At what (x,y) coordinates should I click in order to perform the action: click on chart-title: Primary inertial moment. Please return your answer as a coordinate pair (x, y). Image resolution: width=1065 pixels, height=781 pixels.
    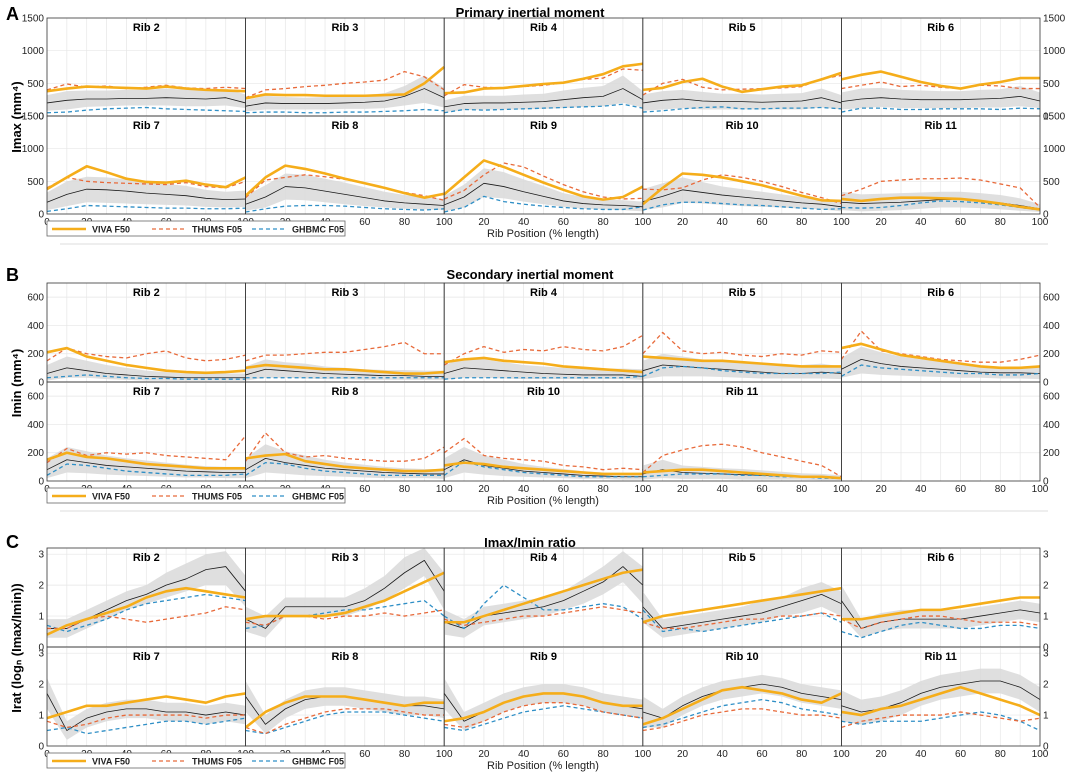
    Looking at the image, I should click on (530, 12).